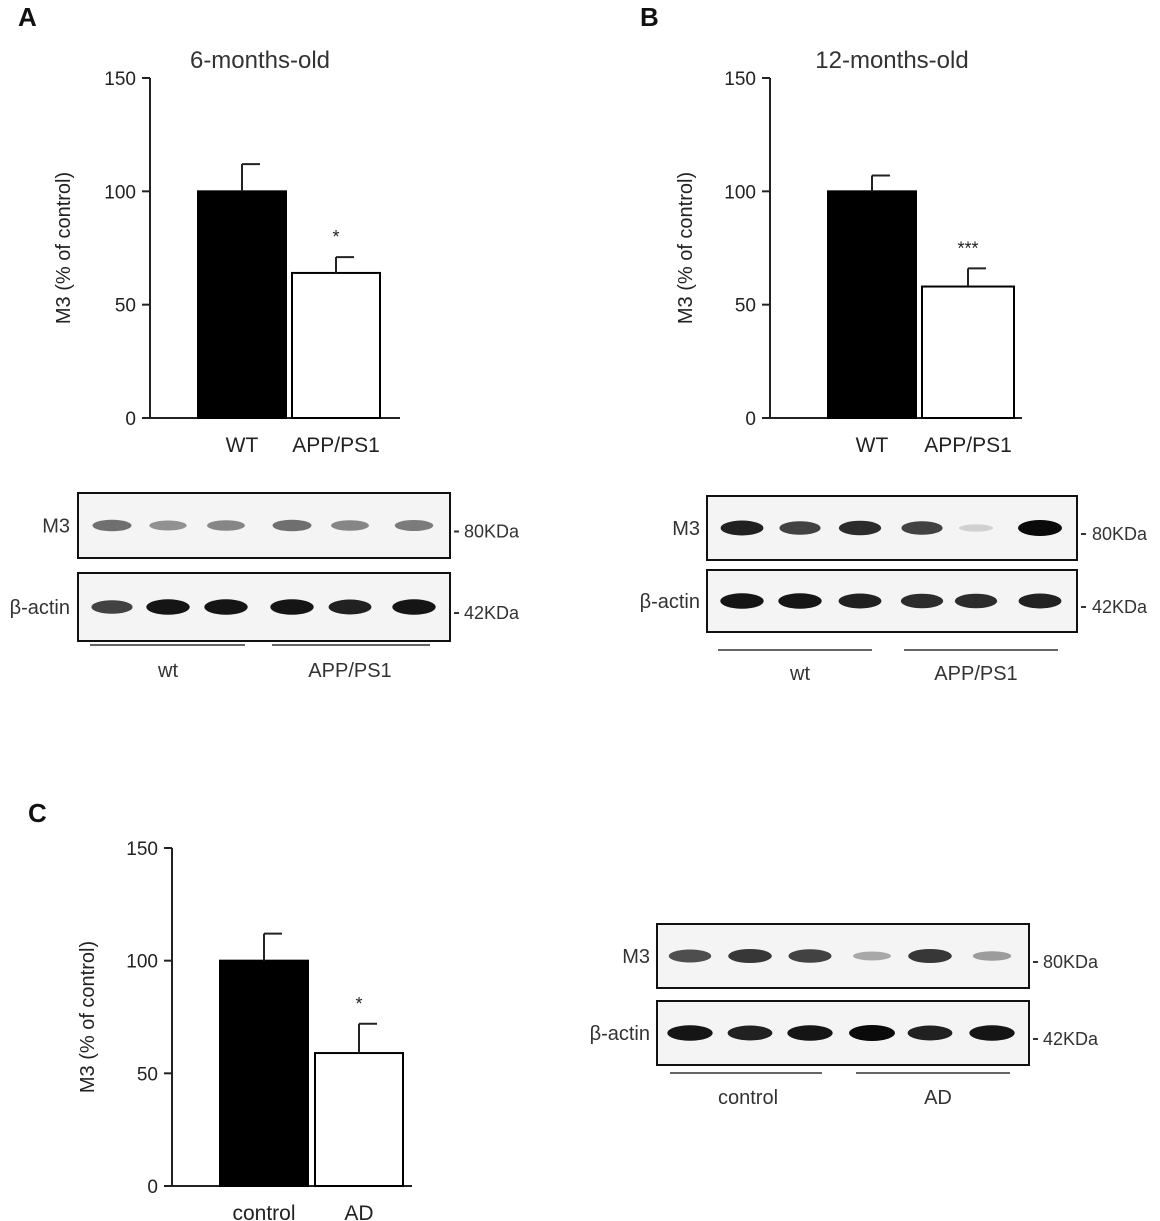 The height and width of the screenshot is (1221, 1160). Describe the element at coordinates (37, 813) in the screenshot. I see `panel-letter: C` at that location.